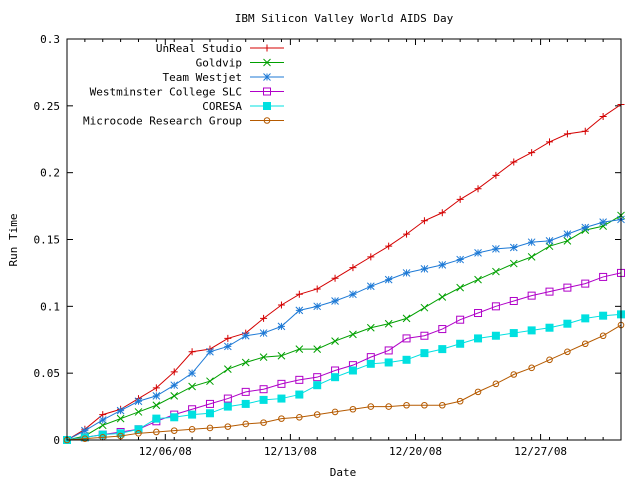 This screenshot has width=640, height=480. Describe the element at coordinates (47, 373) in the screenshot. I see `y-tick-label: 0.05` at that location.